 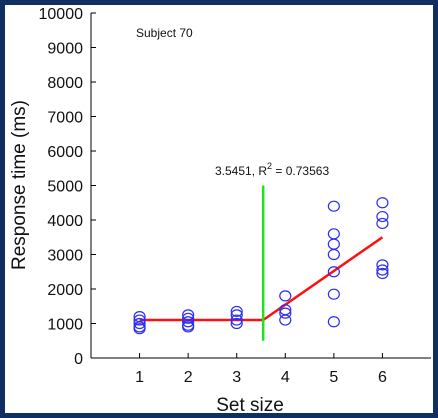 I want to click on annotation-main: 3.5451, R, so click(x=241, y=171).